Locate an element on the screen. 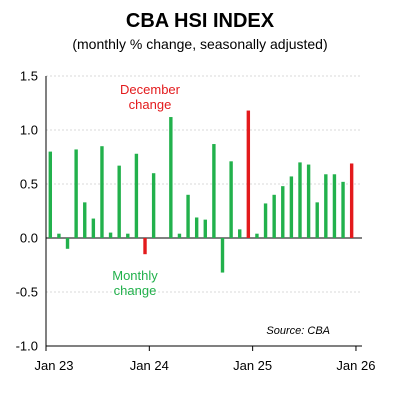 This screenshot has width=400, height=400. x-tick-label: Jan 23 is located at coordinates (53, 365).